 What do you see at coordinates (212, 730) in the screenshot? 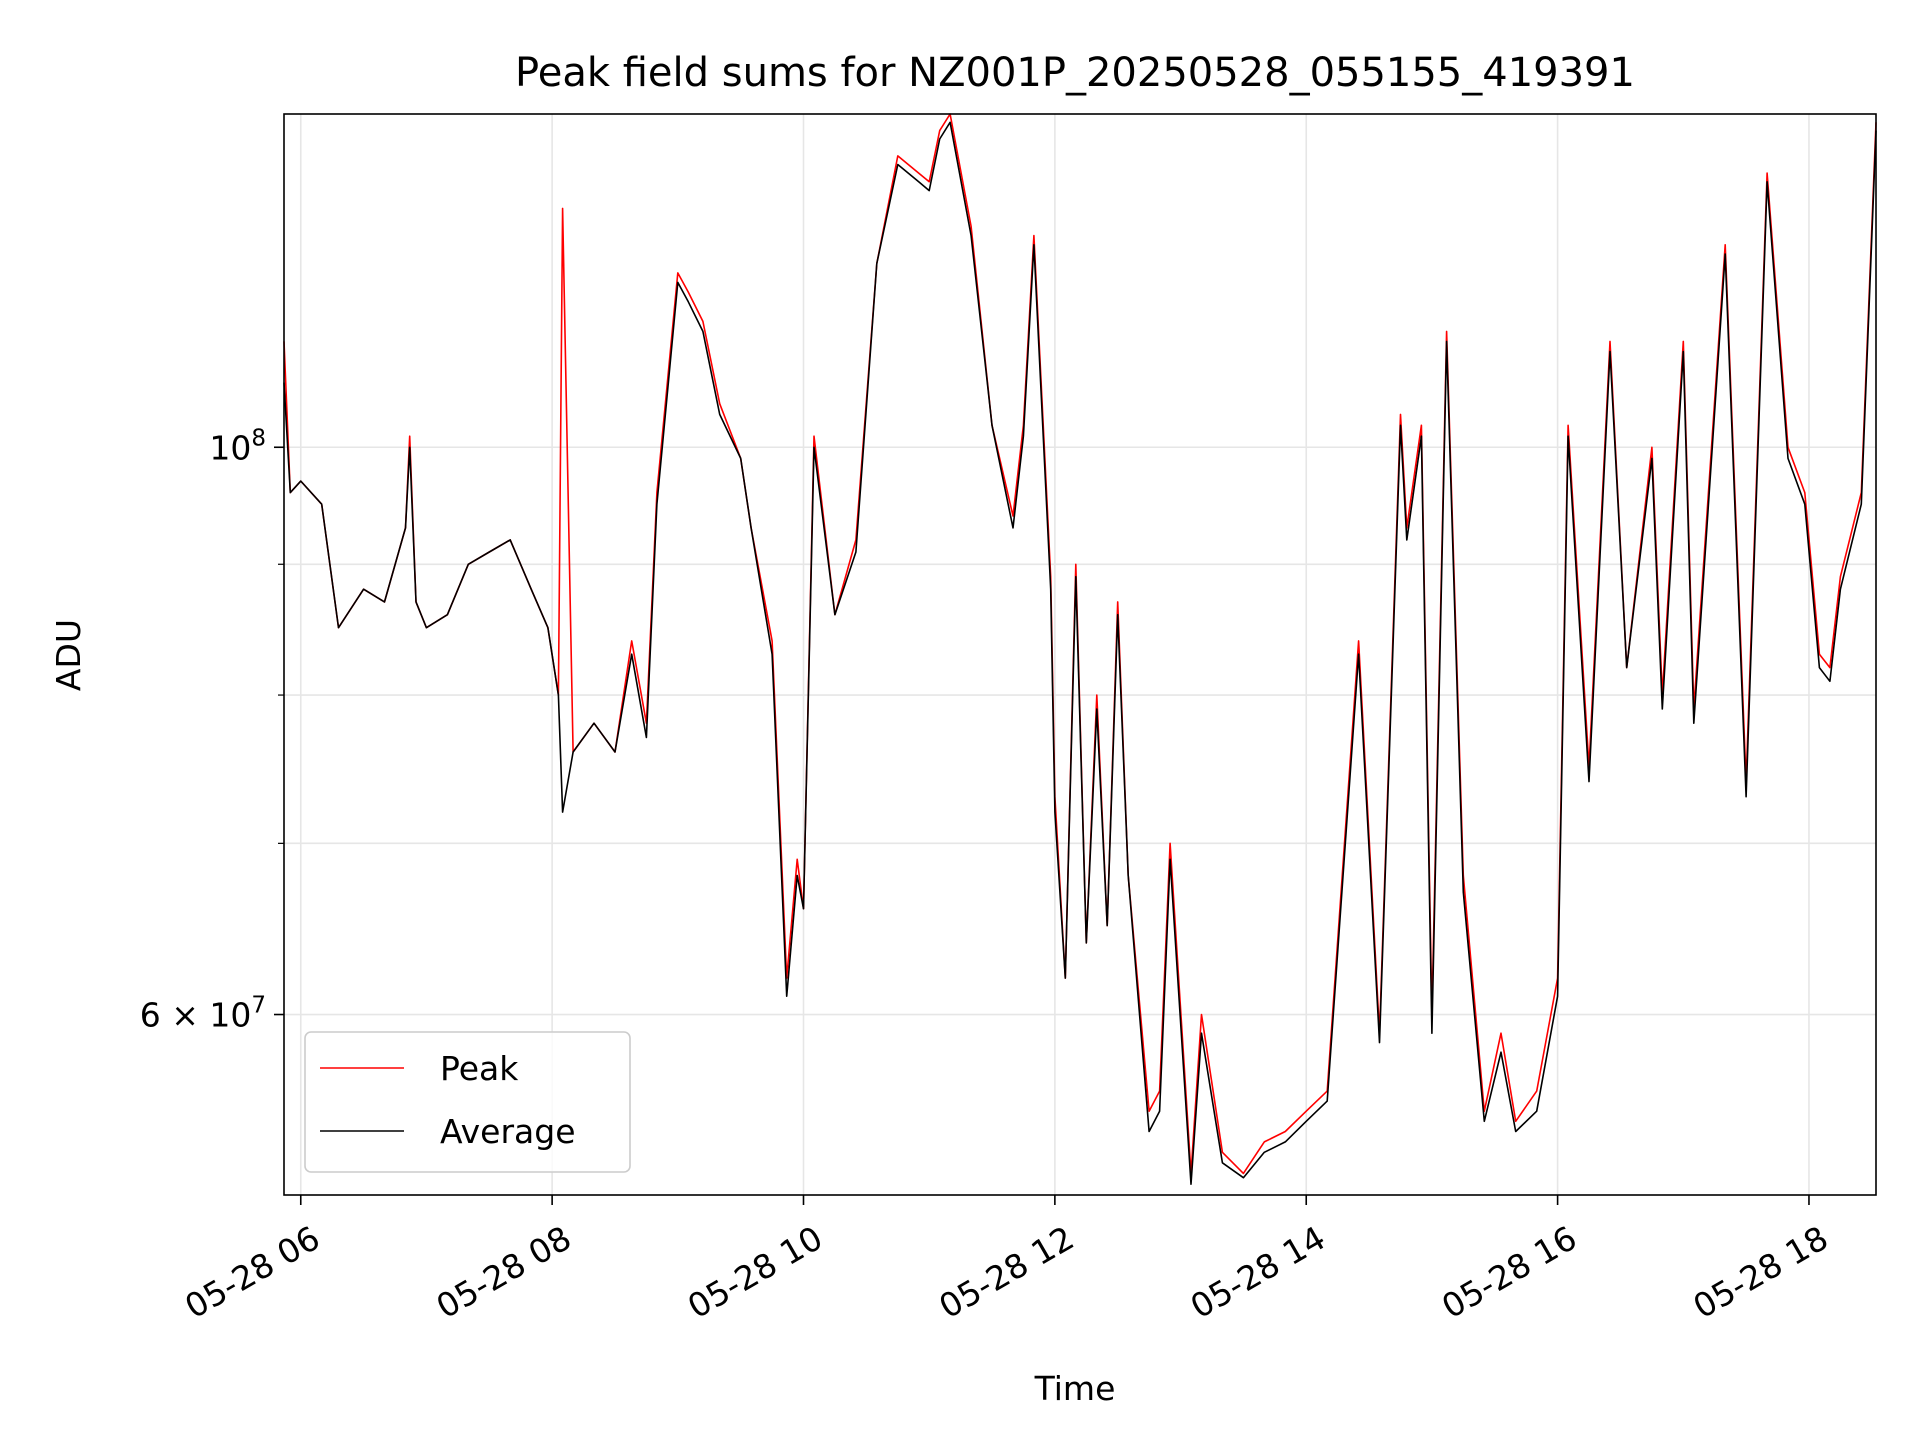
I see `y-axis-ticks: 108 6 × 107` at bounding box center [212, 730].